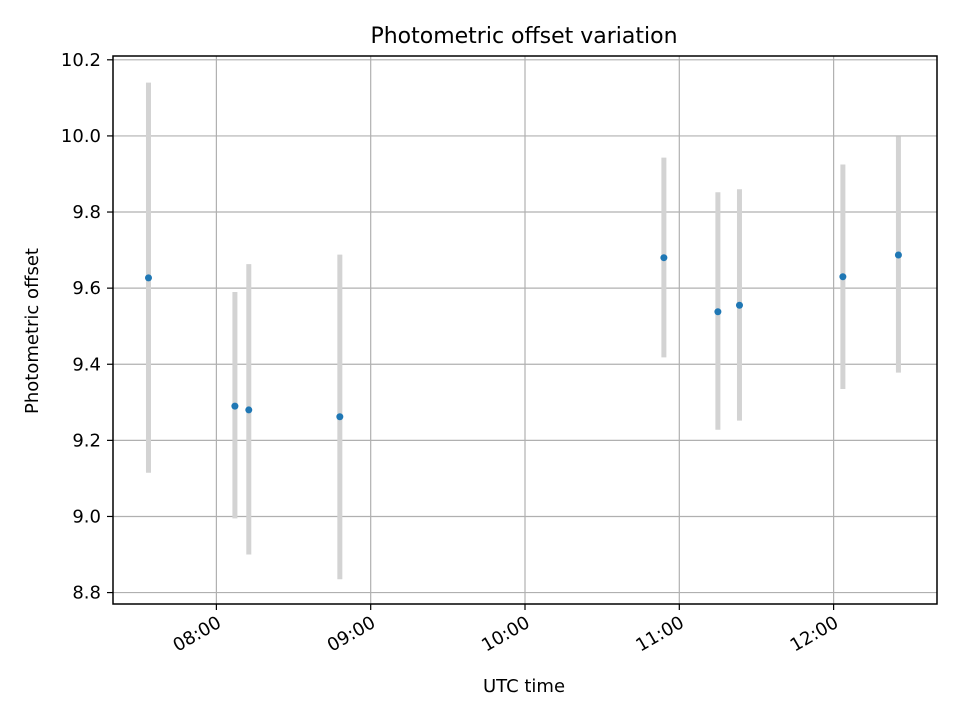 This screenshot has width=960, height=720. Describe the element at coordinates (86, 364) in the screenshot. I see `y-tick-label: 9.4` at that location.